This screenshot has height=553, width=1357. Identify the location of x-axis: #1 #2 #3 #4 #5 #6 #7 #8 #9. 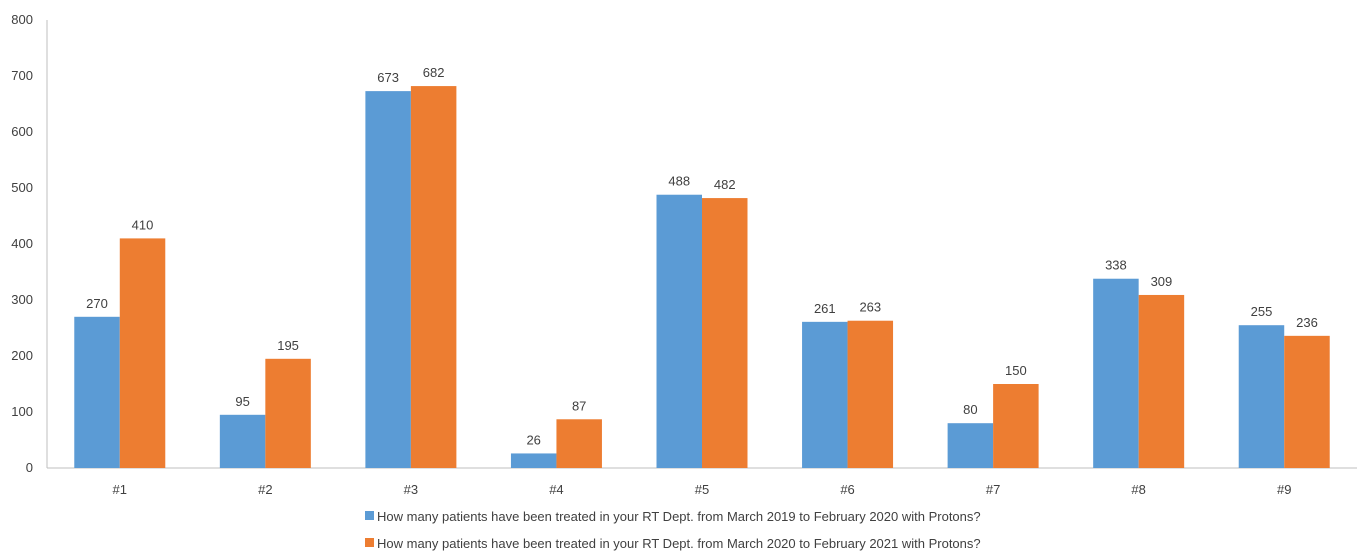
(702, 482).